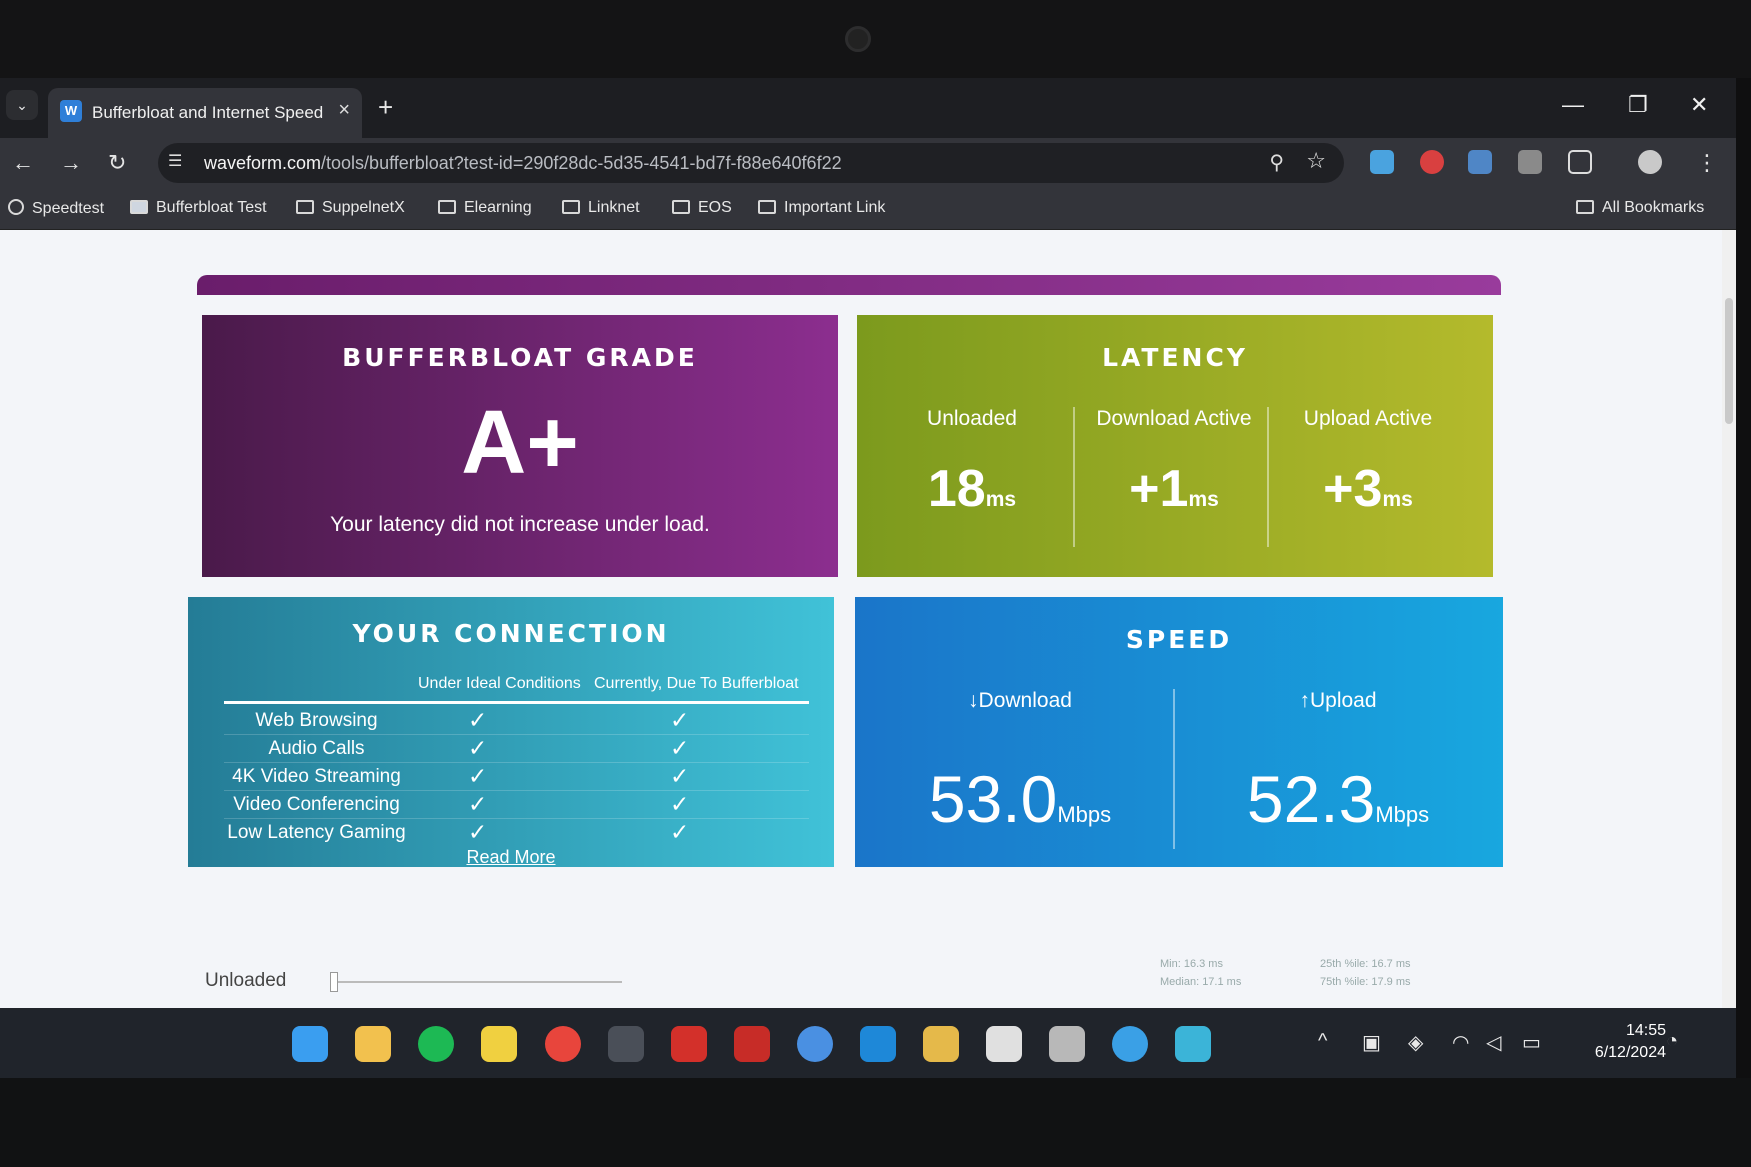 Image resolution: width=1751 pixels, height=1167 pixels. I want to click on volume-icon: ◁, so click(1494, 1043).